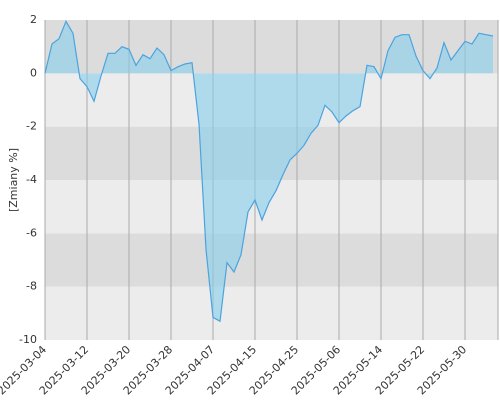 The width and height of the screenshot is (500, 404). I want to click on y-tick-label: -10, so click(28, 339).